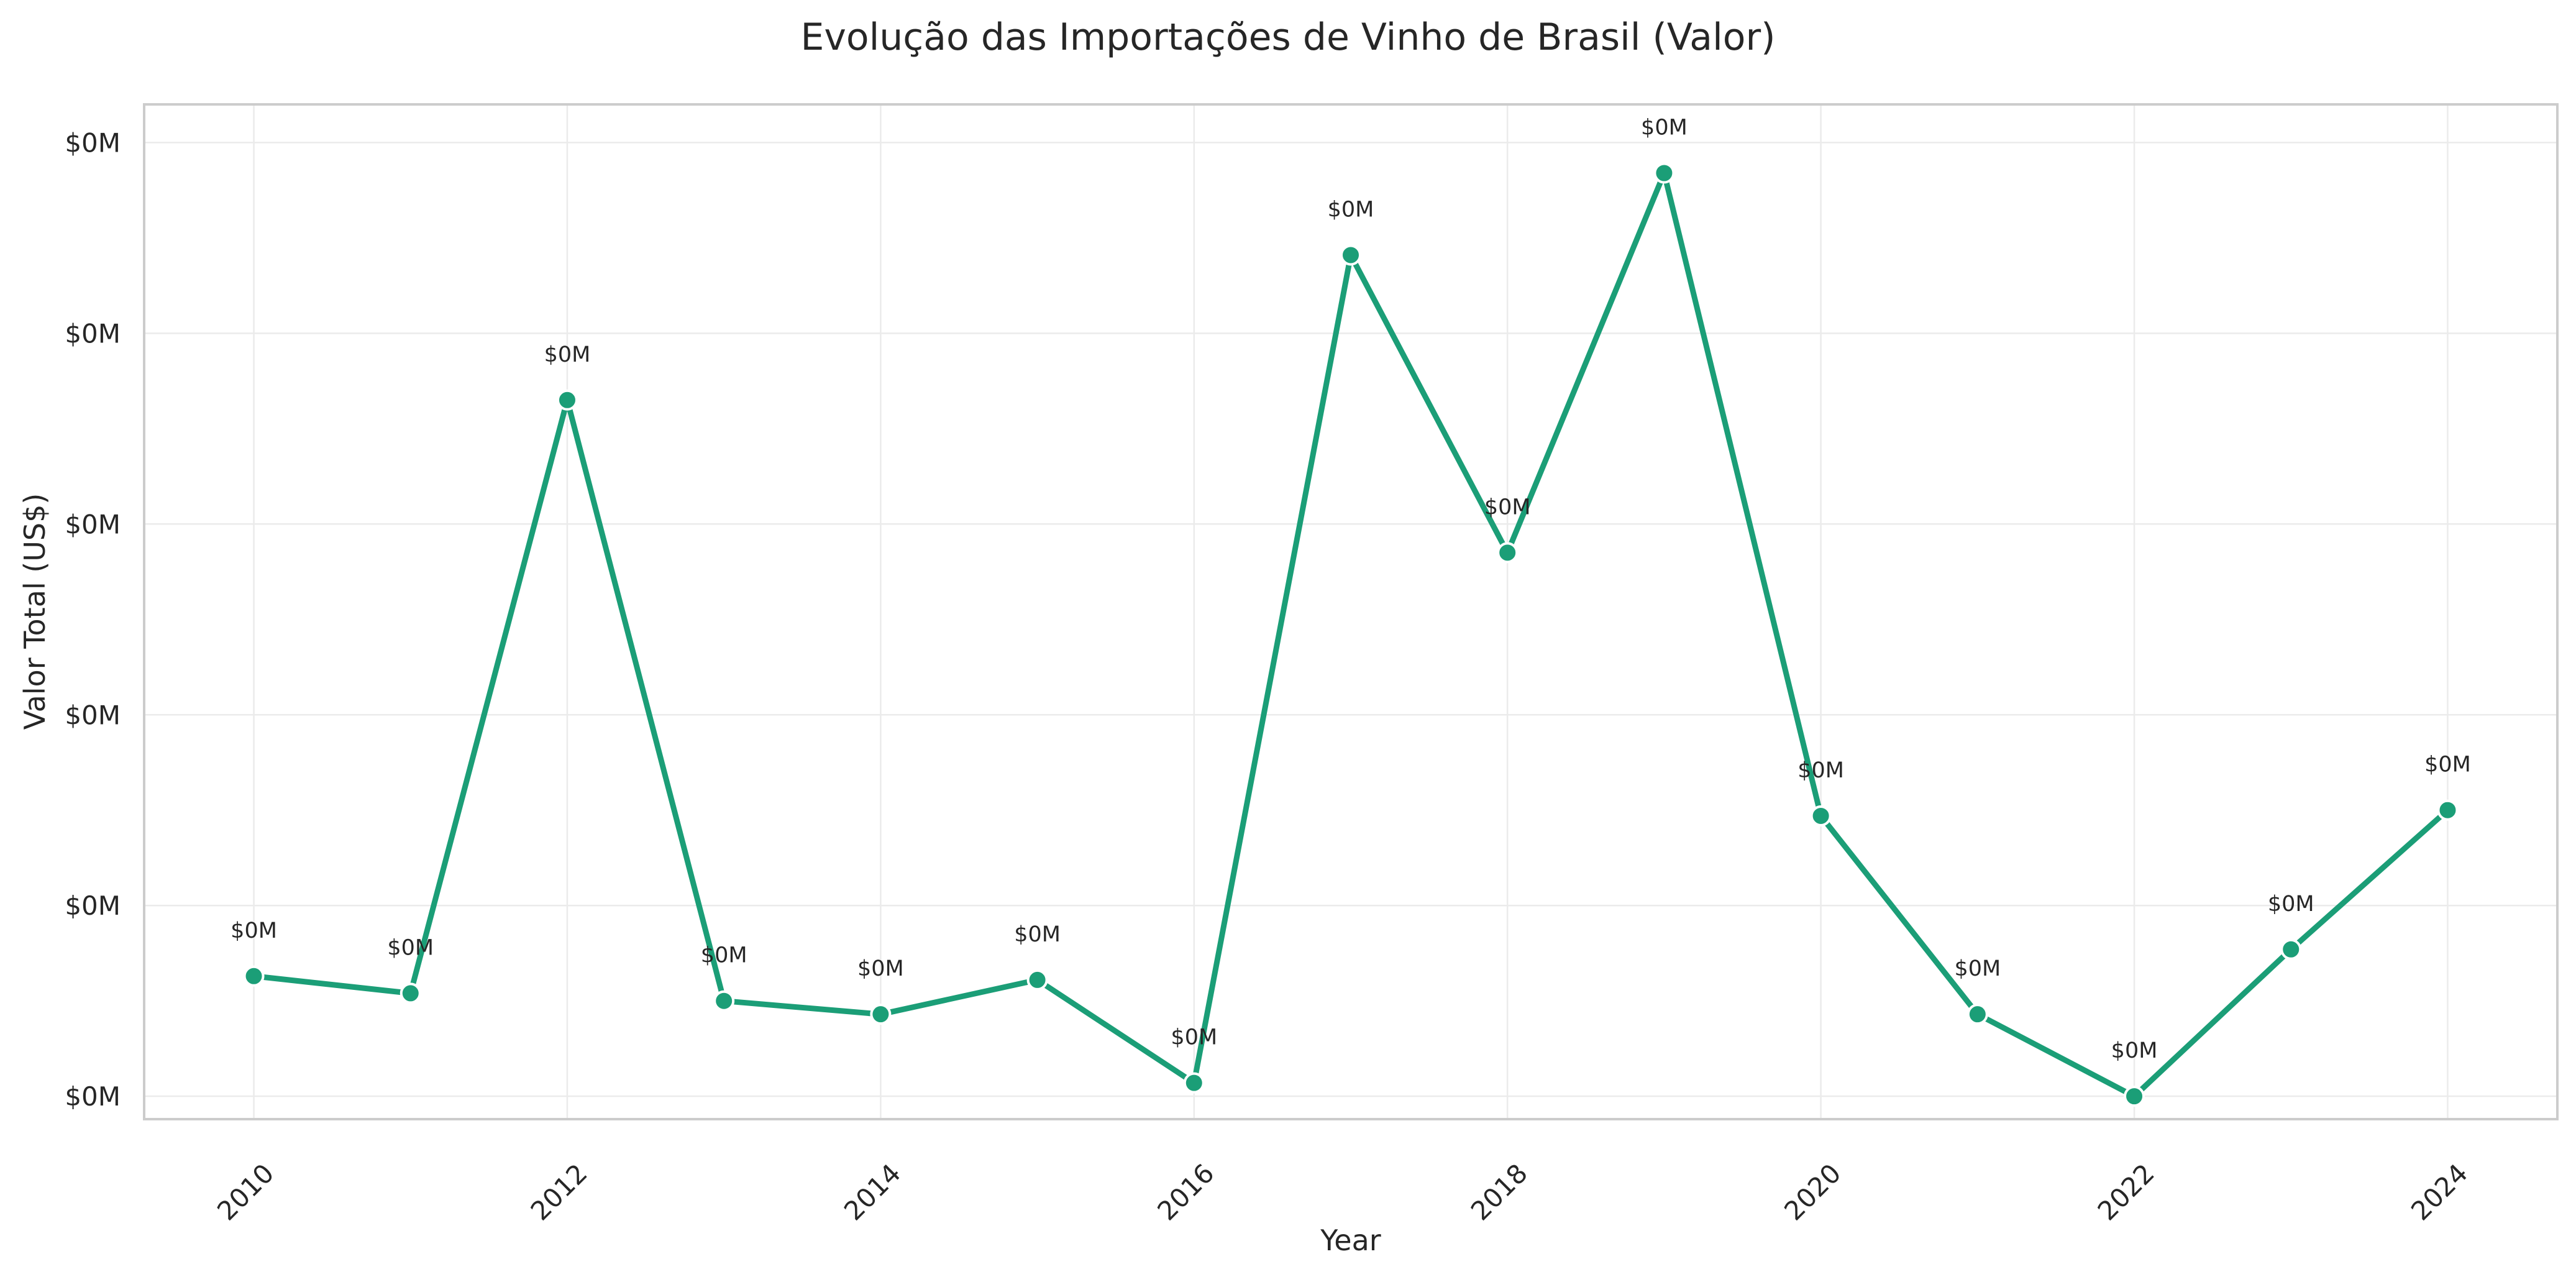  I want to click on x-tick-label: 2020, so click(1812, 1192).